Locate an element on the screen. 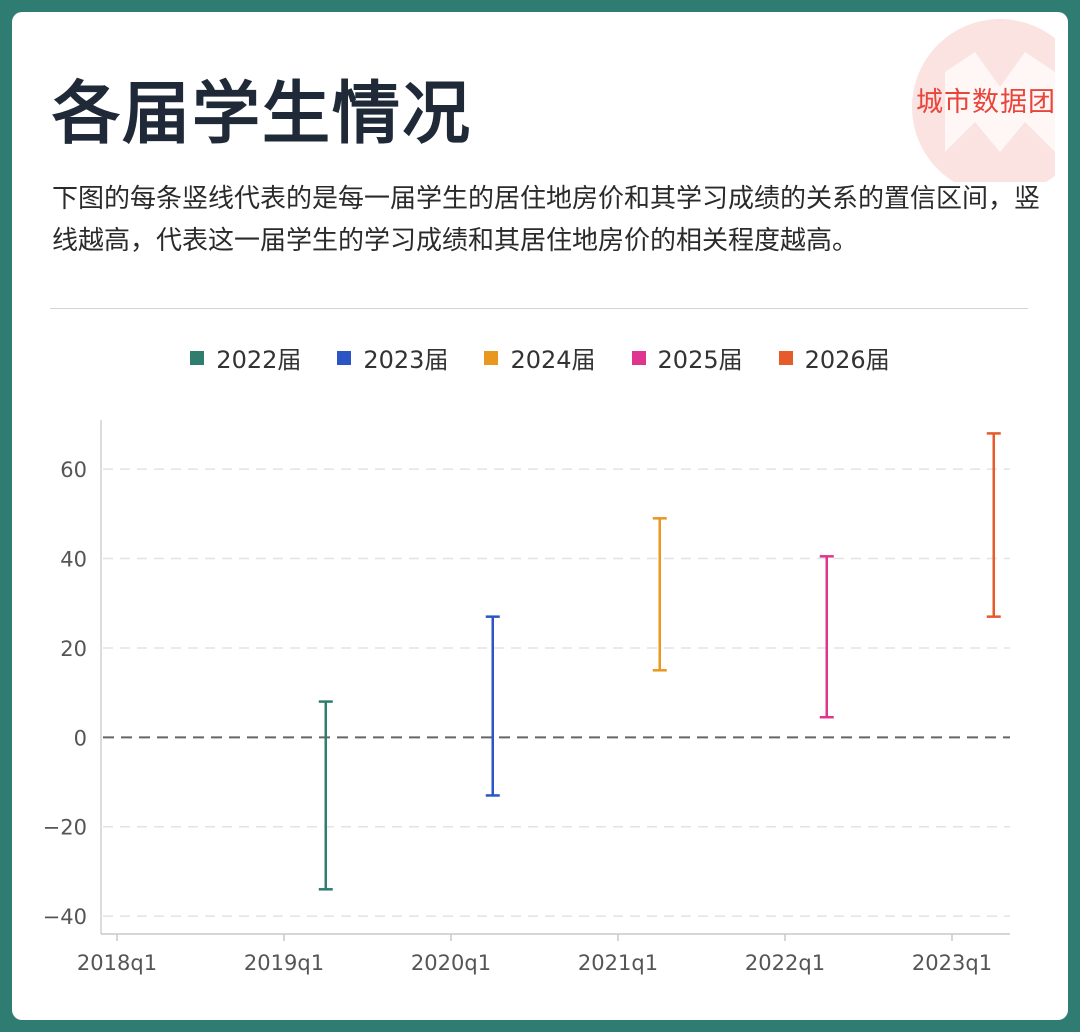 This screenshot has height=1032, width=1080. legend-item: 2022届 is located at coordinates (245, 357).